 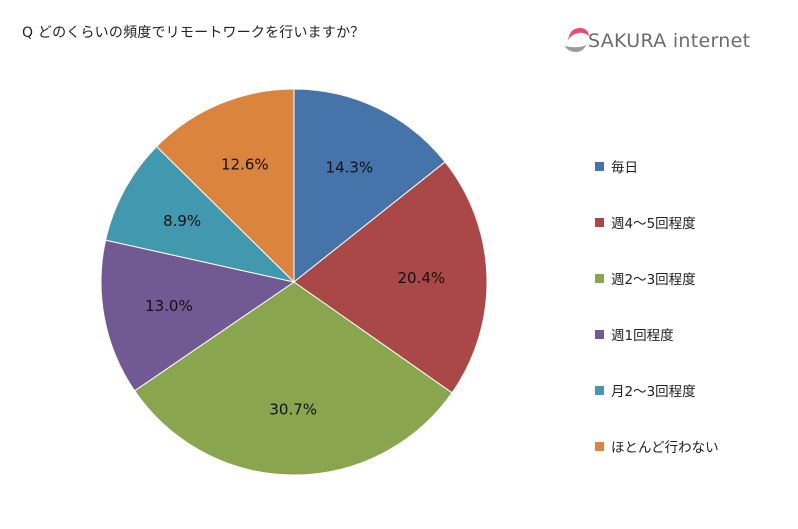 What do you see at coordinates (245, 164) in the screenshot?
I see `pie-data-label-5: 12.6%` at bounding box center [245, 164].